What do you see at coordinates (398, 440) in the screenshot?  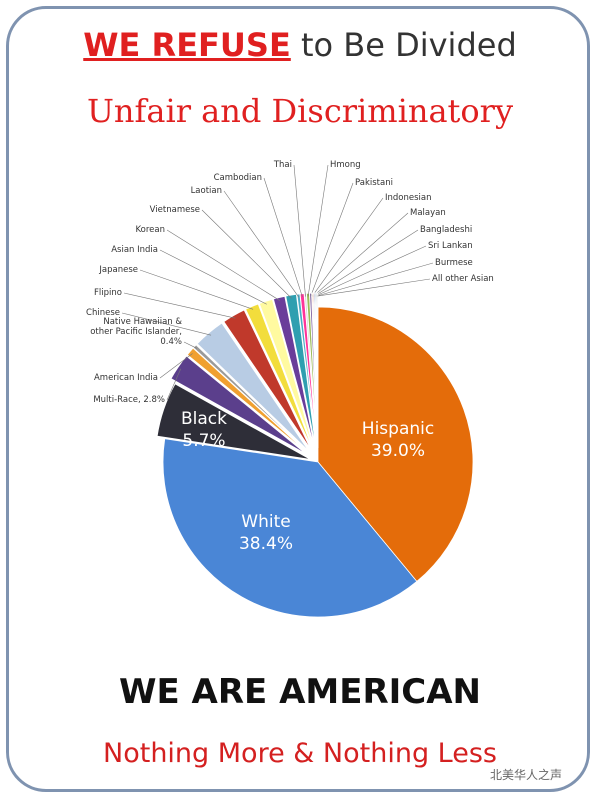 I see `slice-label: Hispanic 39.0%` at bounding box center [398, 440].